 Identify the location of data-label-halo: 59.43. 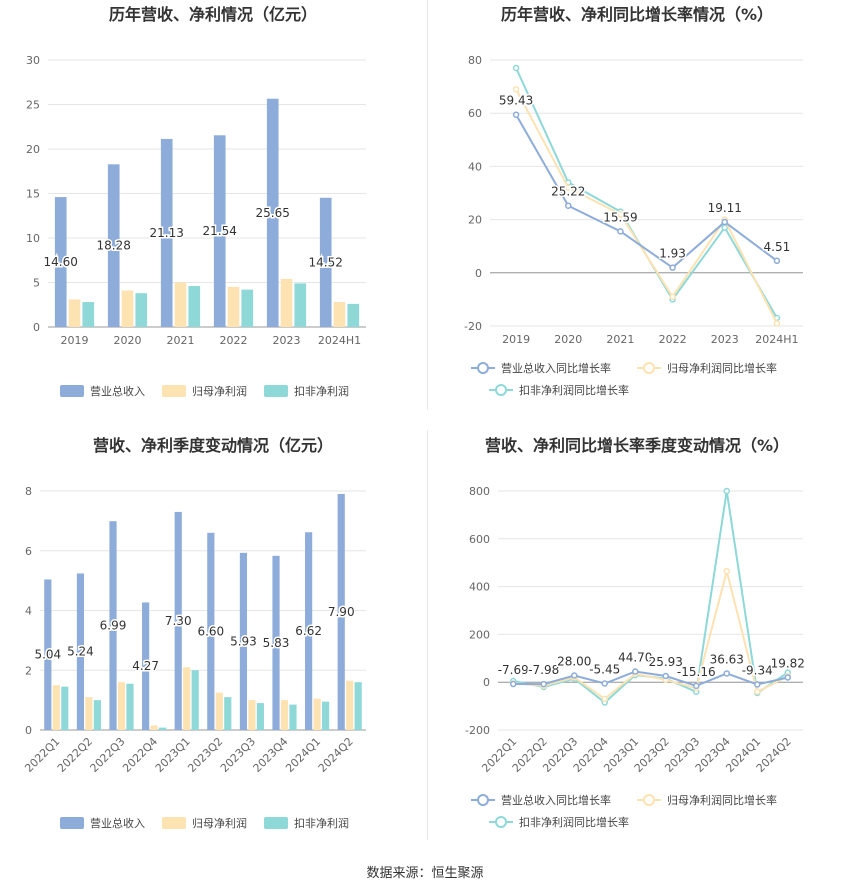
(516, 101).